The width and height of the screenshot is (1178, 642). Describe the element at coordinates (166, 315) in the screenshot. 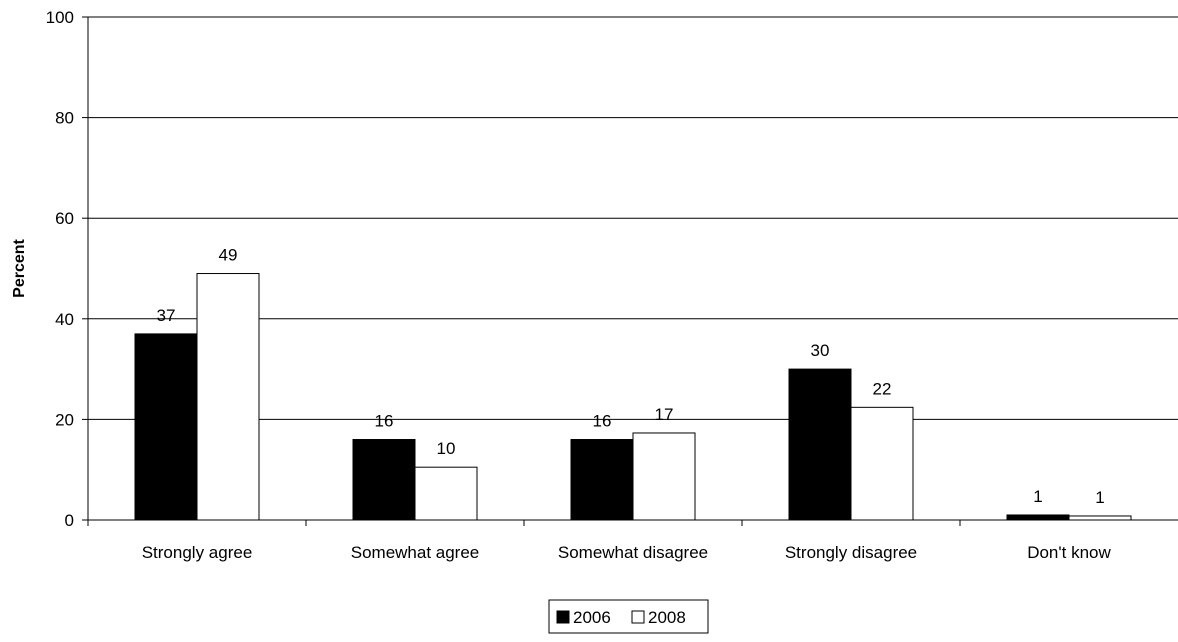

I see `data-label: 37` at that location.